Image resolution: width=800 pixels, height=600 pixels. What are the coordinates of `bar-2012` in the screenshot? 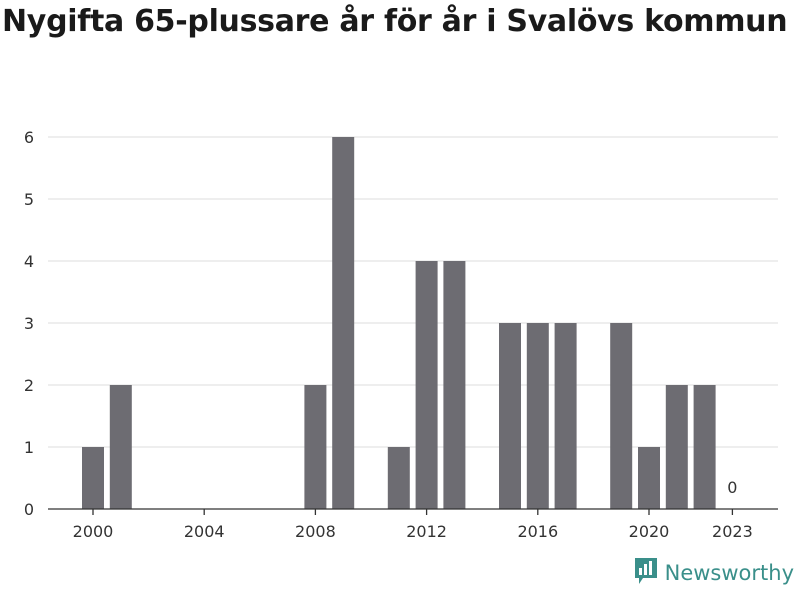 It's located at (426, 385).